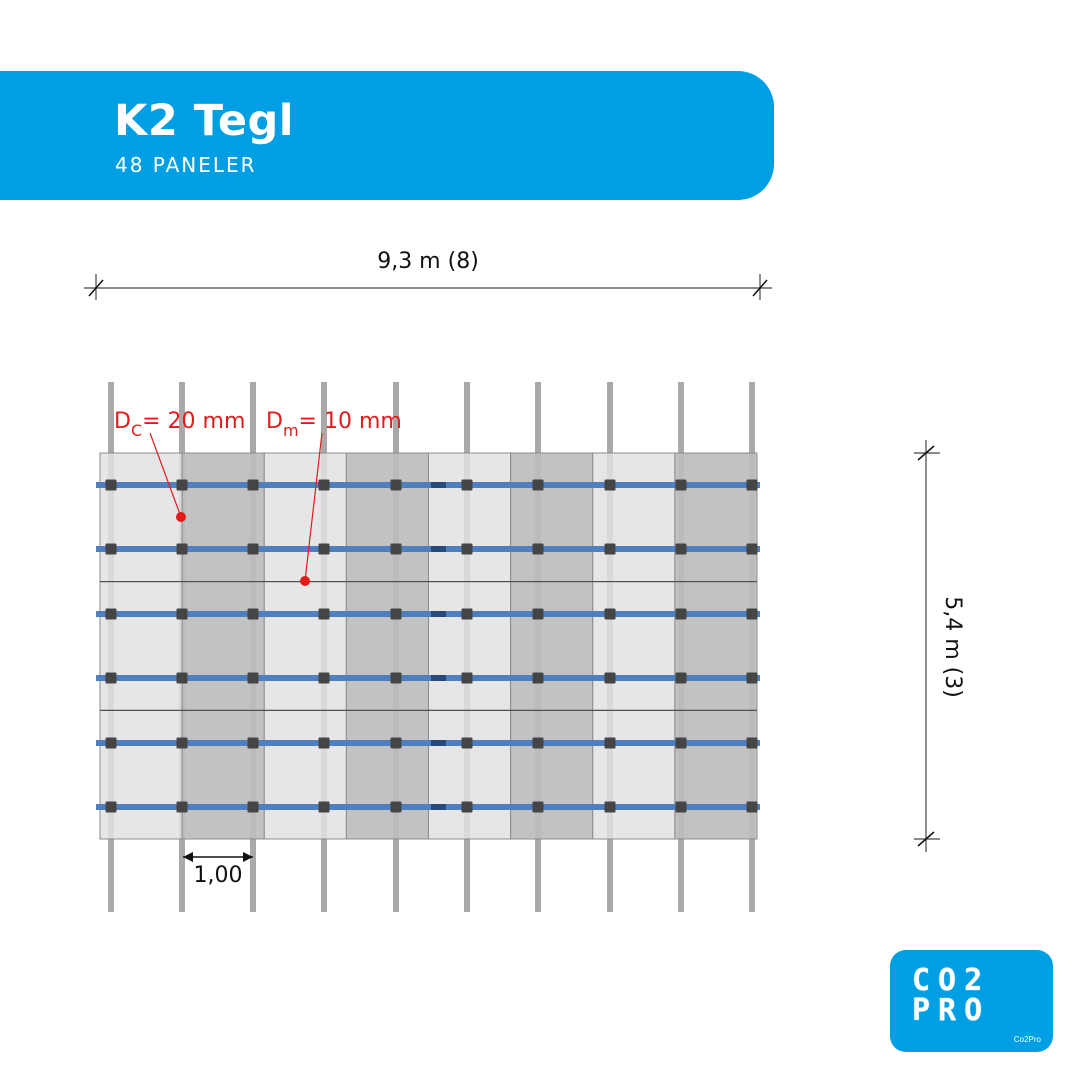 This screenshot has height=1080, width=1080. Describe the element at coordinates (182, 549) in the screenshot. I see `clamp-r2-p2` at that location.